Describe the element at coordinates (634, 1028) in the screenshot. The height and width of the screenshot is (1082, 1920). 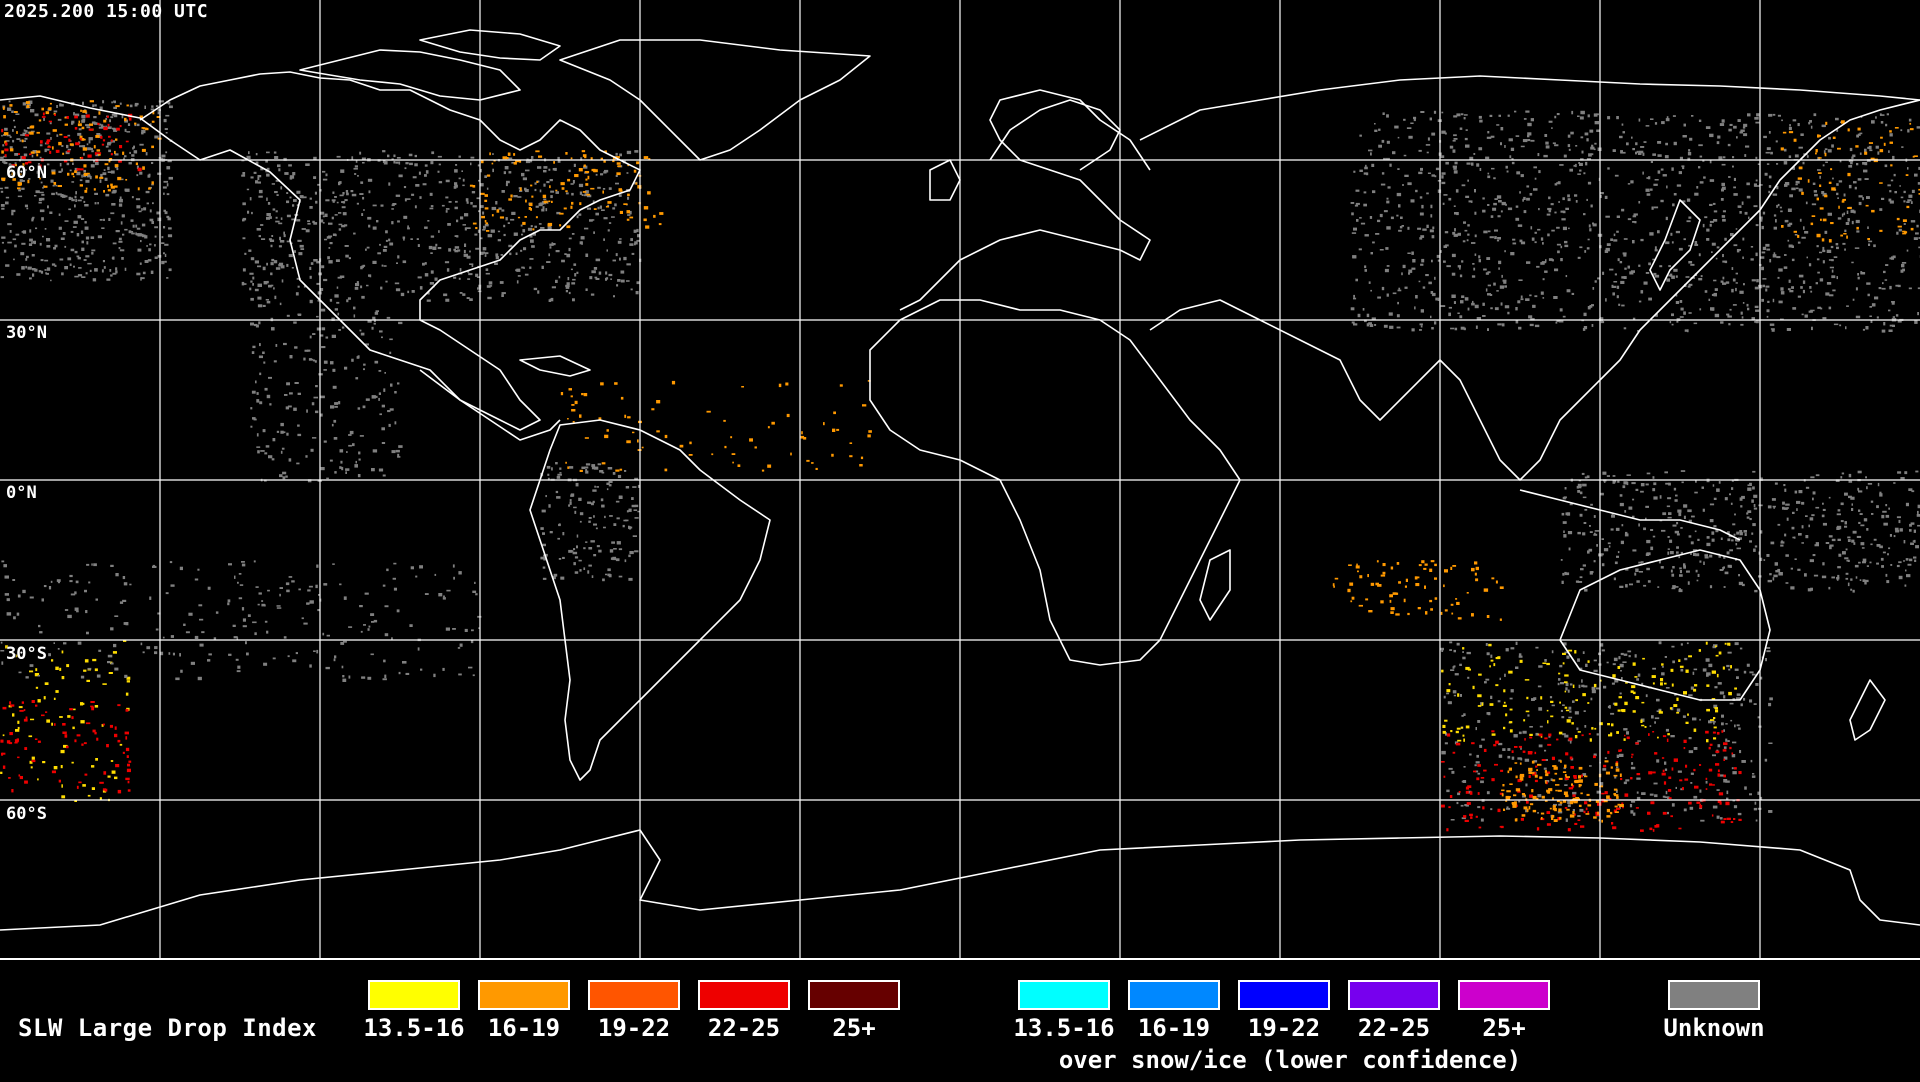
I see `label-liquid-19-22: 19-22` at that location.